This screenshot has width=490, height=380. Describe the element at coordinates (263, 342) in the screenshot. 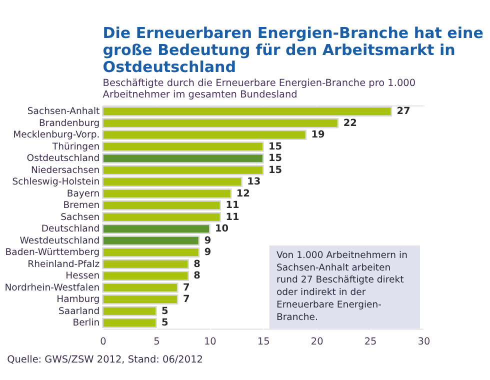

I see `x-tick-label: 15` at that location.